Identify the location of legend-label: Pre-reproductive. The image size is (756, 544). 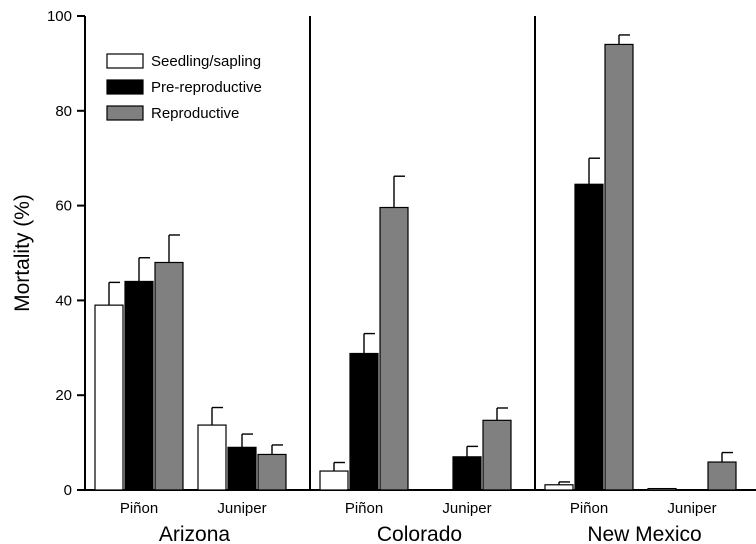
(206, 87).